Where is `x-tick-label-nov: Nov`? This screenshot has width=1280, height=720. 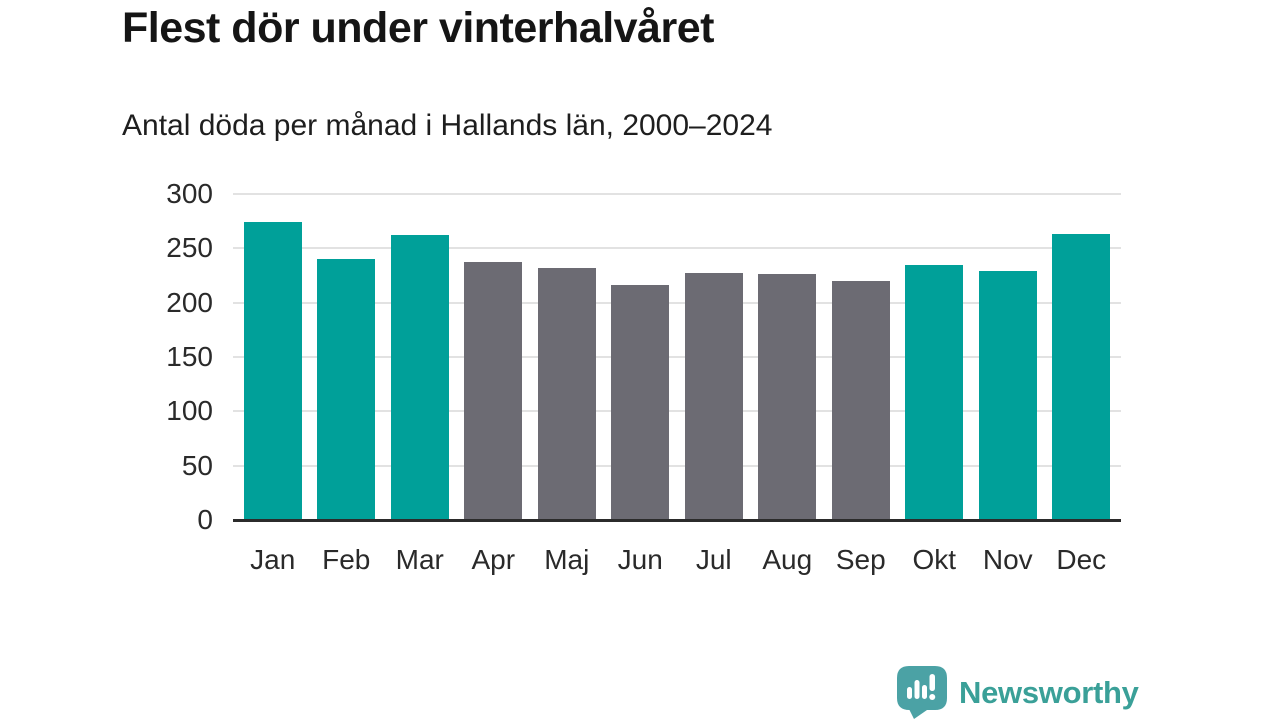 x-tick-label-nov: Nov is located at coordinates (1007, 559).